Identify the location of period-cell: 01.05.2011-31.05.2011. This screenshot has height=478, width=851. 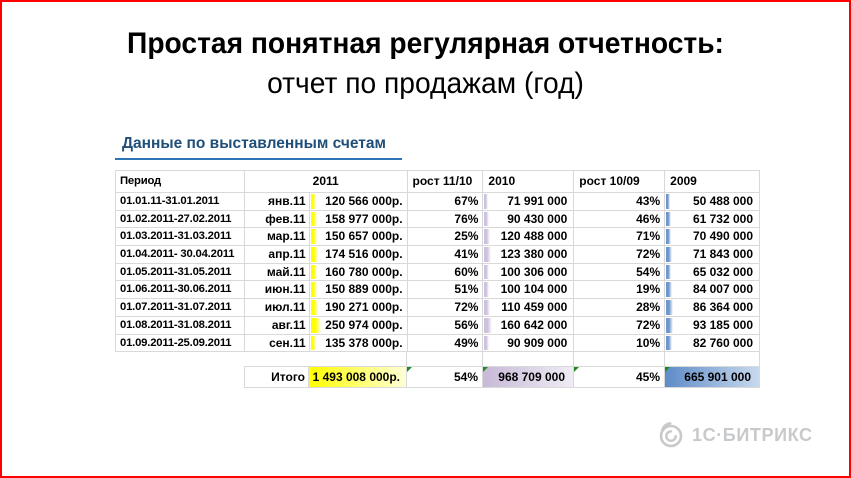
(180, 272).